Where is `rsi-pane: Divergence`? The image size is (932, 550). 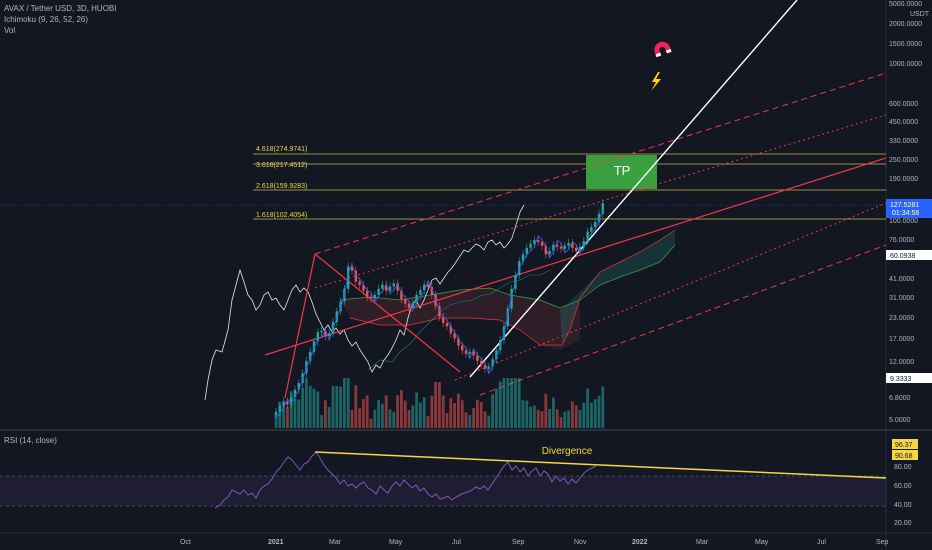 rsi-pane: Divergence is located at coordinates (443, 477).